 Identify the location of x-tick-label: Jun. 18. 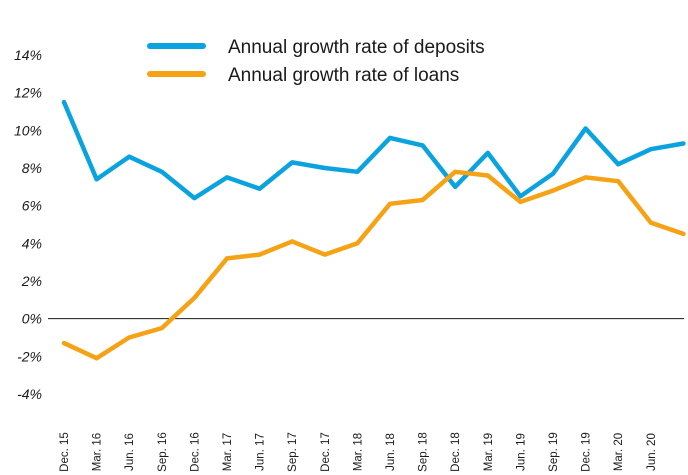
(391, 452).